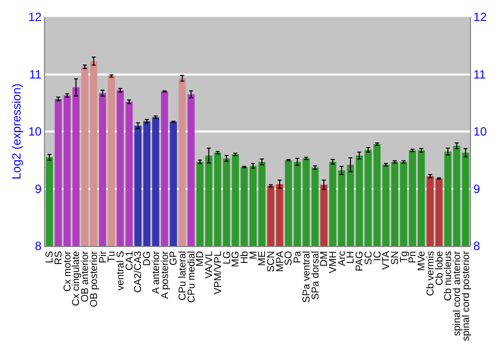 The width and height of the screenshot is (500, 350). Describe the element at coordinates (59, 257) in the screenshot. I see `x-tick-label: RS` at that location.